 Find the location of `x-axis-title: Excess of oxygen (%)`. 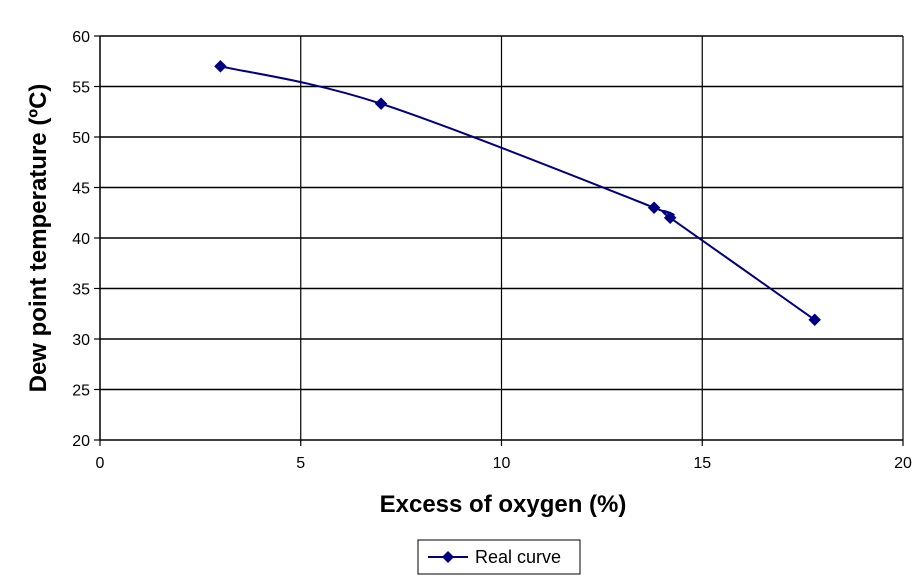

x-axis-title: Excess of oxygen (%) is located at coordinates (503, 504).